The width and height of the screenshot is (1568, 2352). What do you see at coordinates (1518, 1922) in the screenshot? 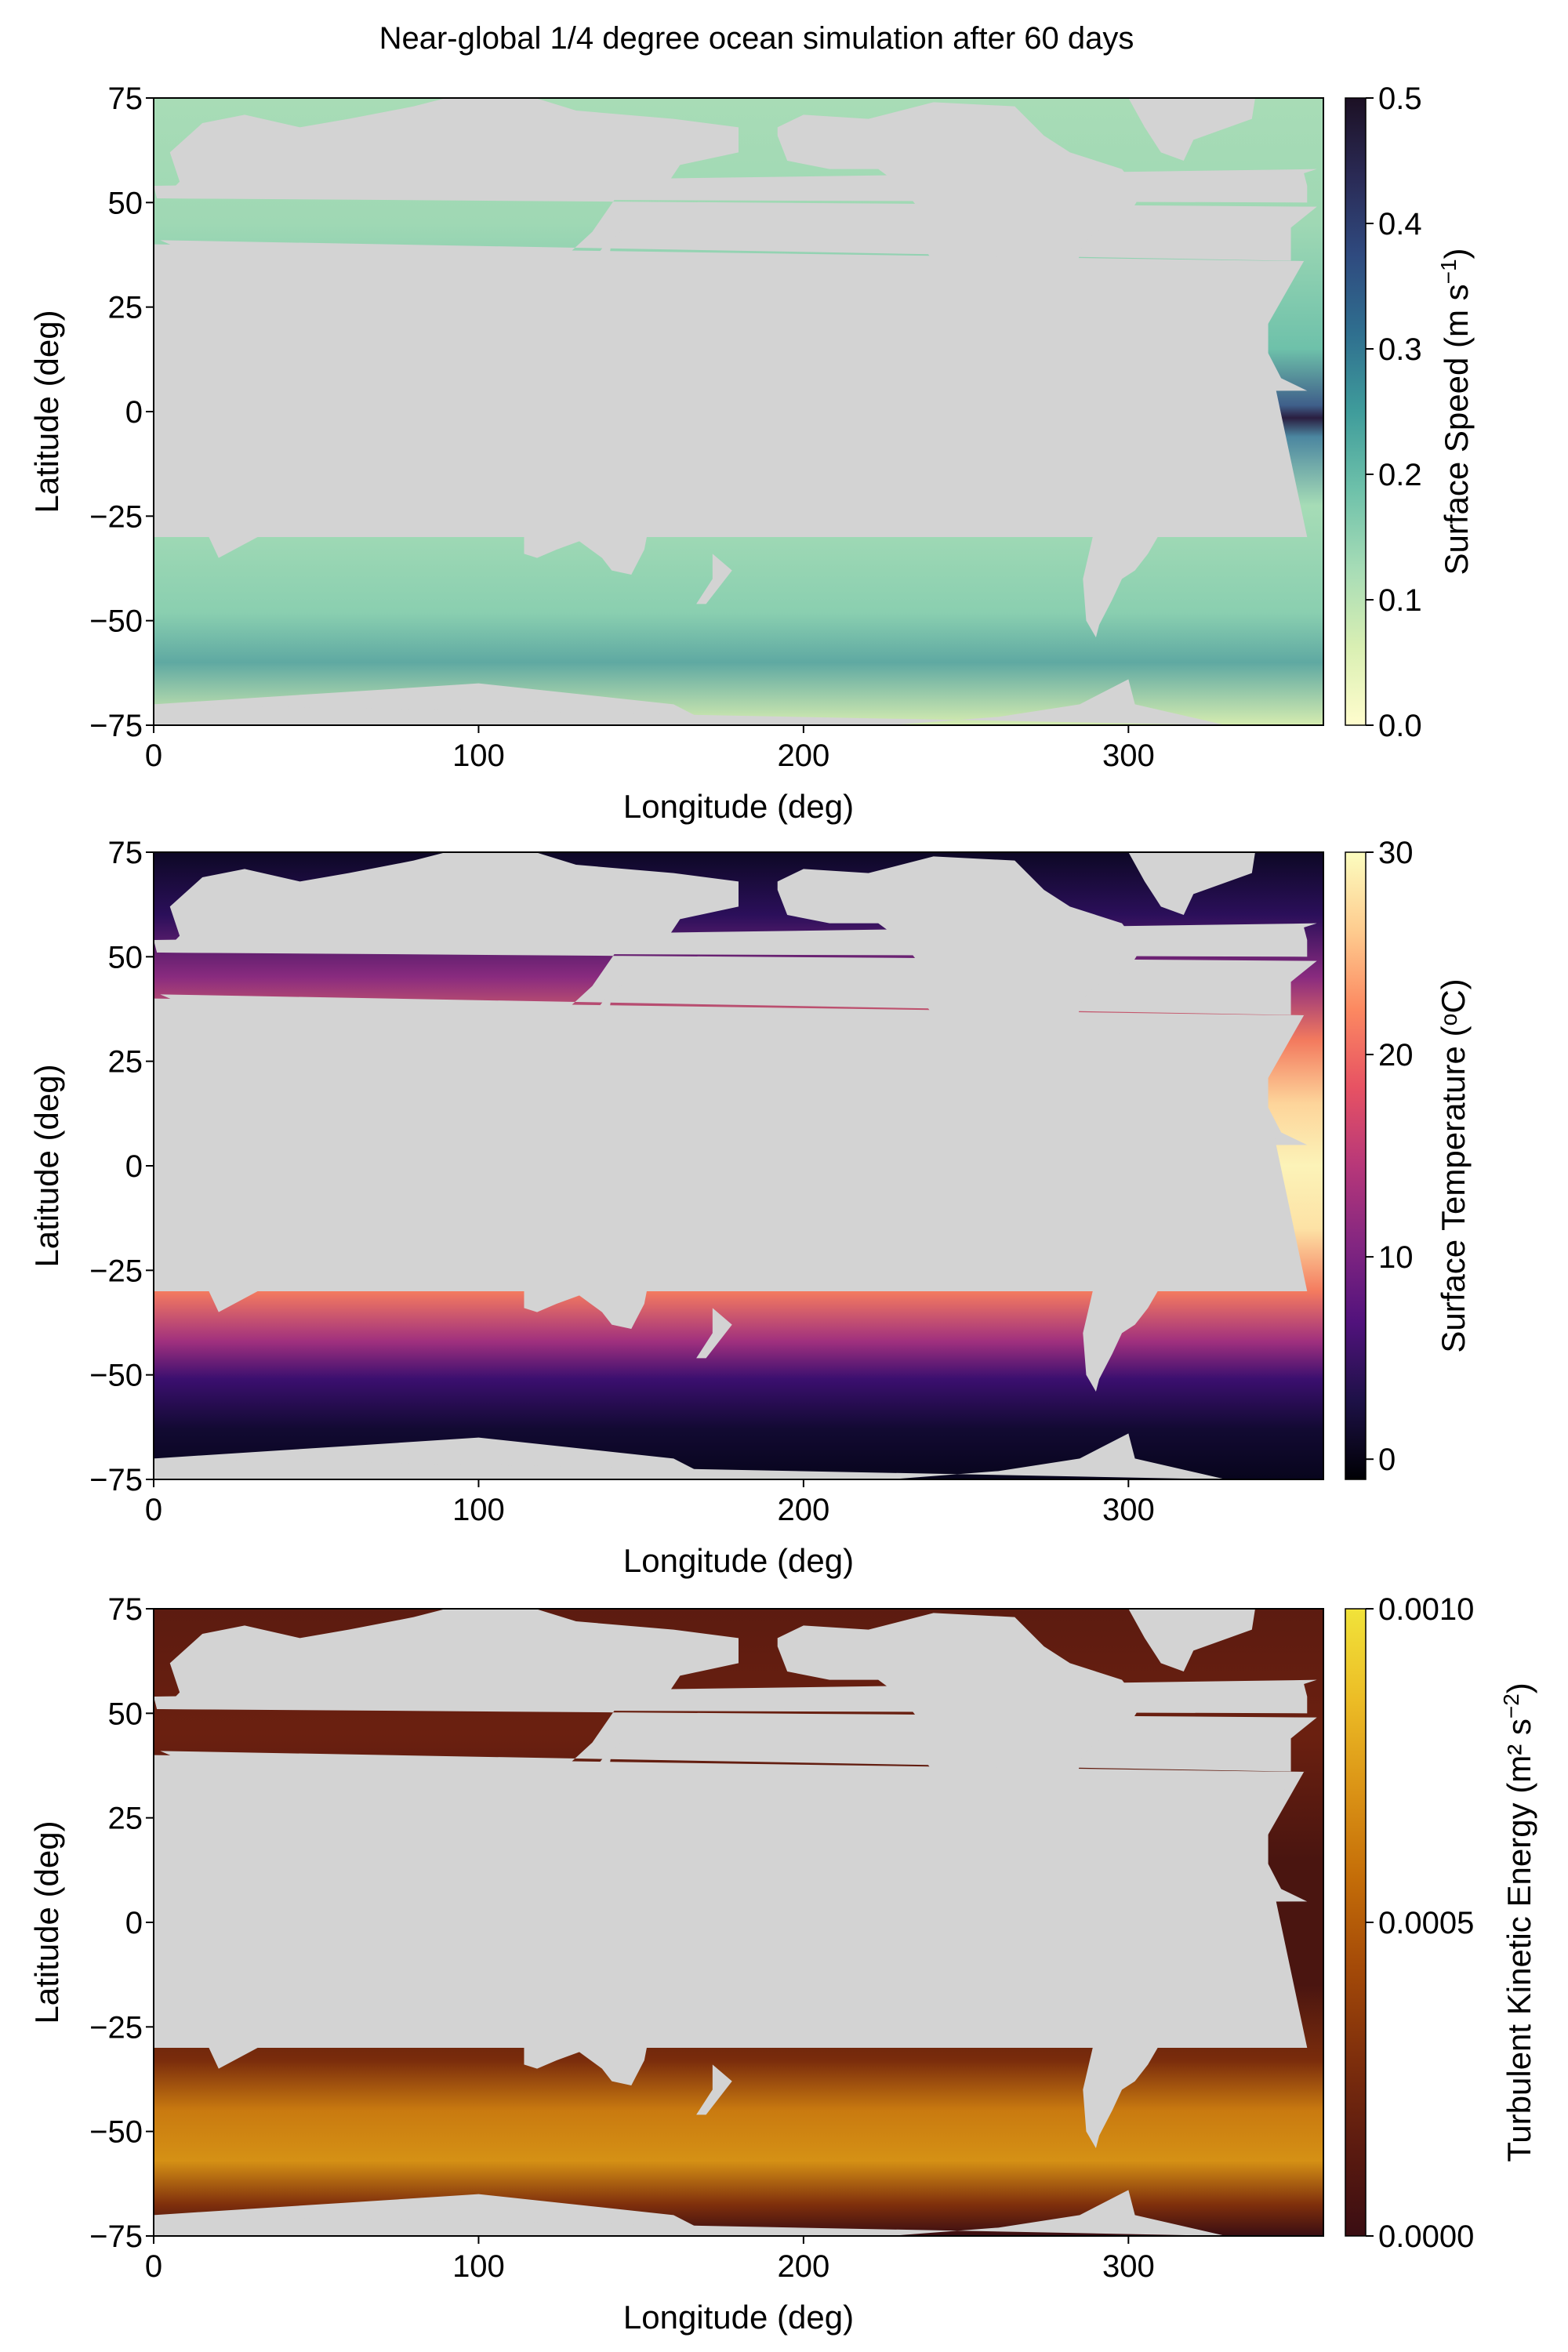
I see `colorbar-label: Turbulent Kinetic Energy (m² s−2)` at bounding box center [1518, 1922].